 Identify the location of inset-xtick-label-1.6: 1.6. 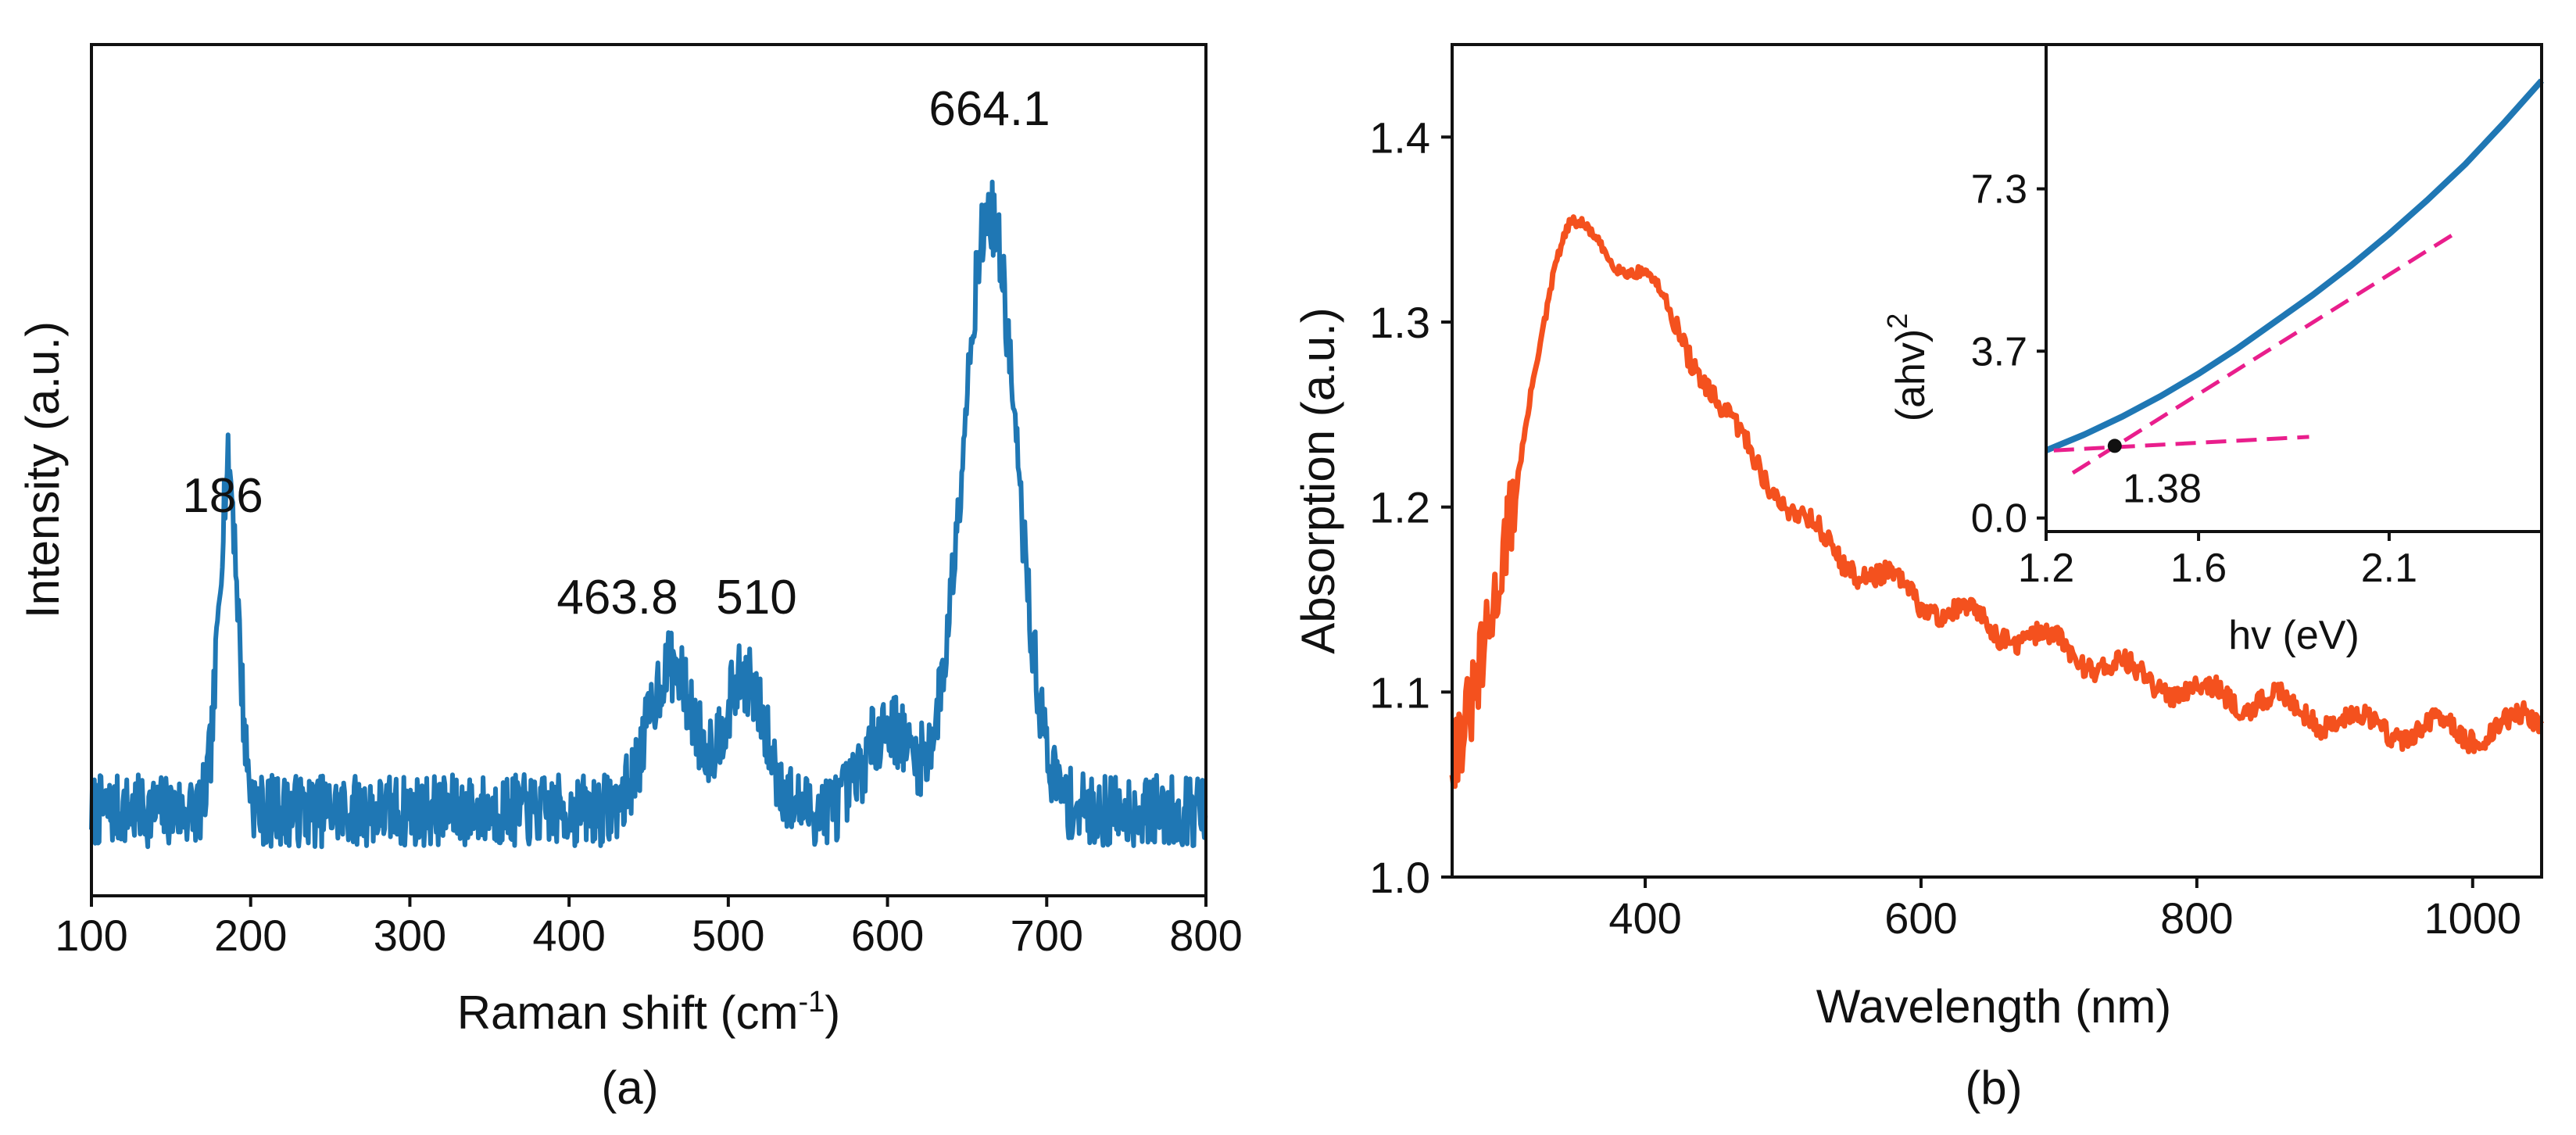
(2198, 568).